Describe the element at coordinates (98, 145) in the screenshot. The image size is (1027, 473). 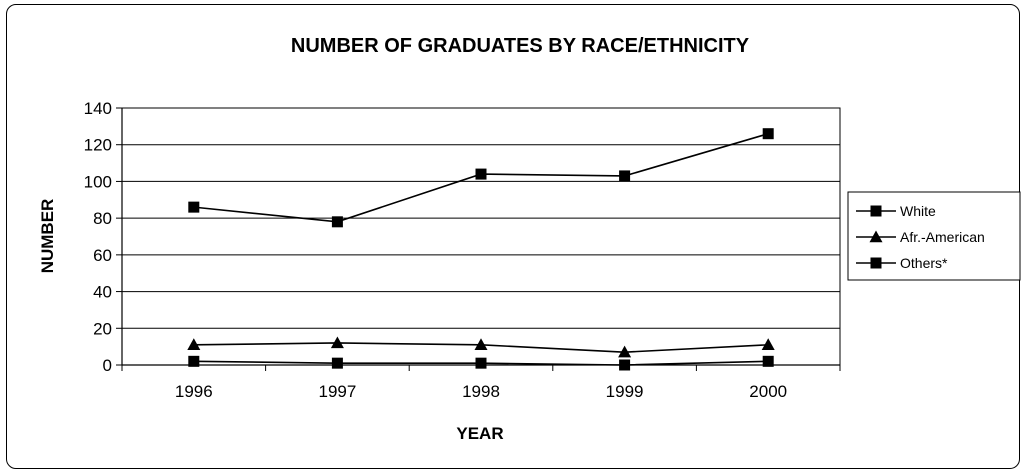
I see `y-tick-label: 120` at that location.